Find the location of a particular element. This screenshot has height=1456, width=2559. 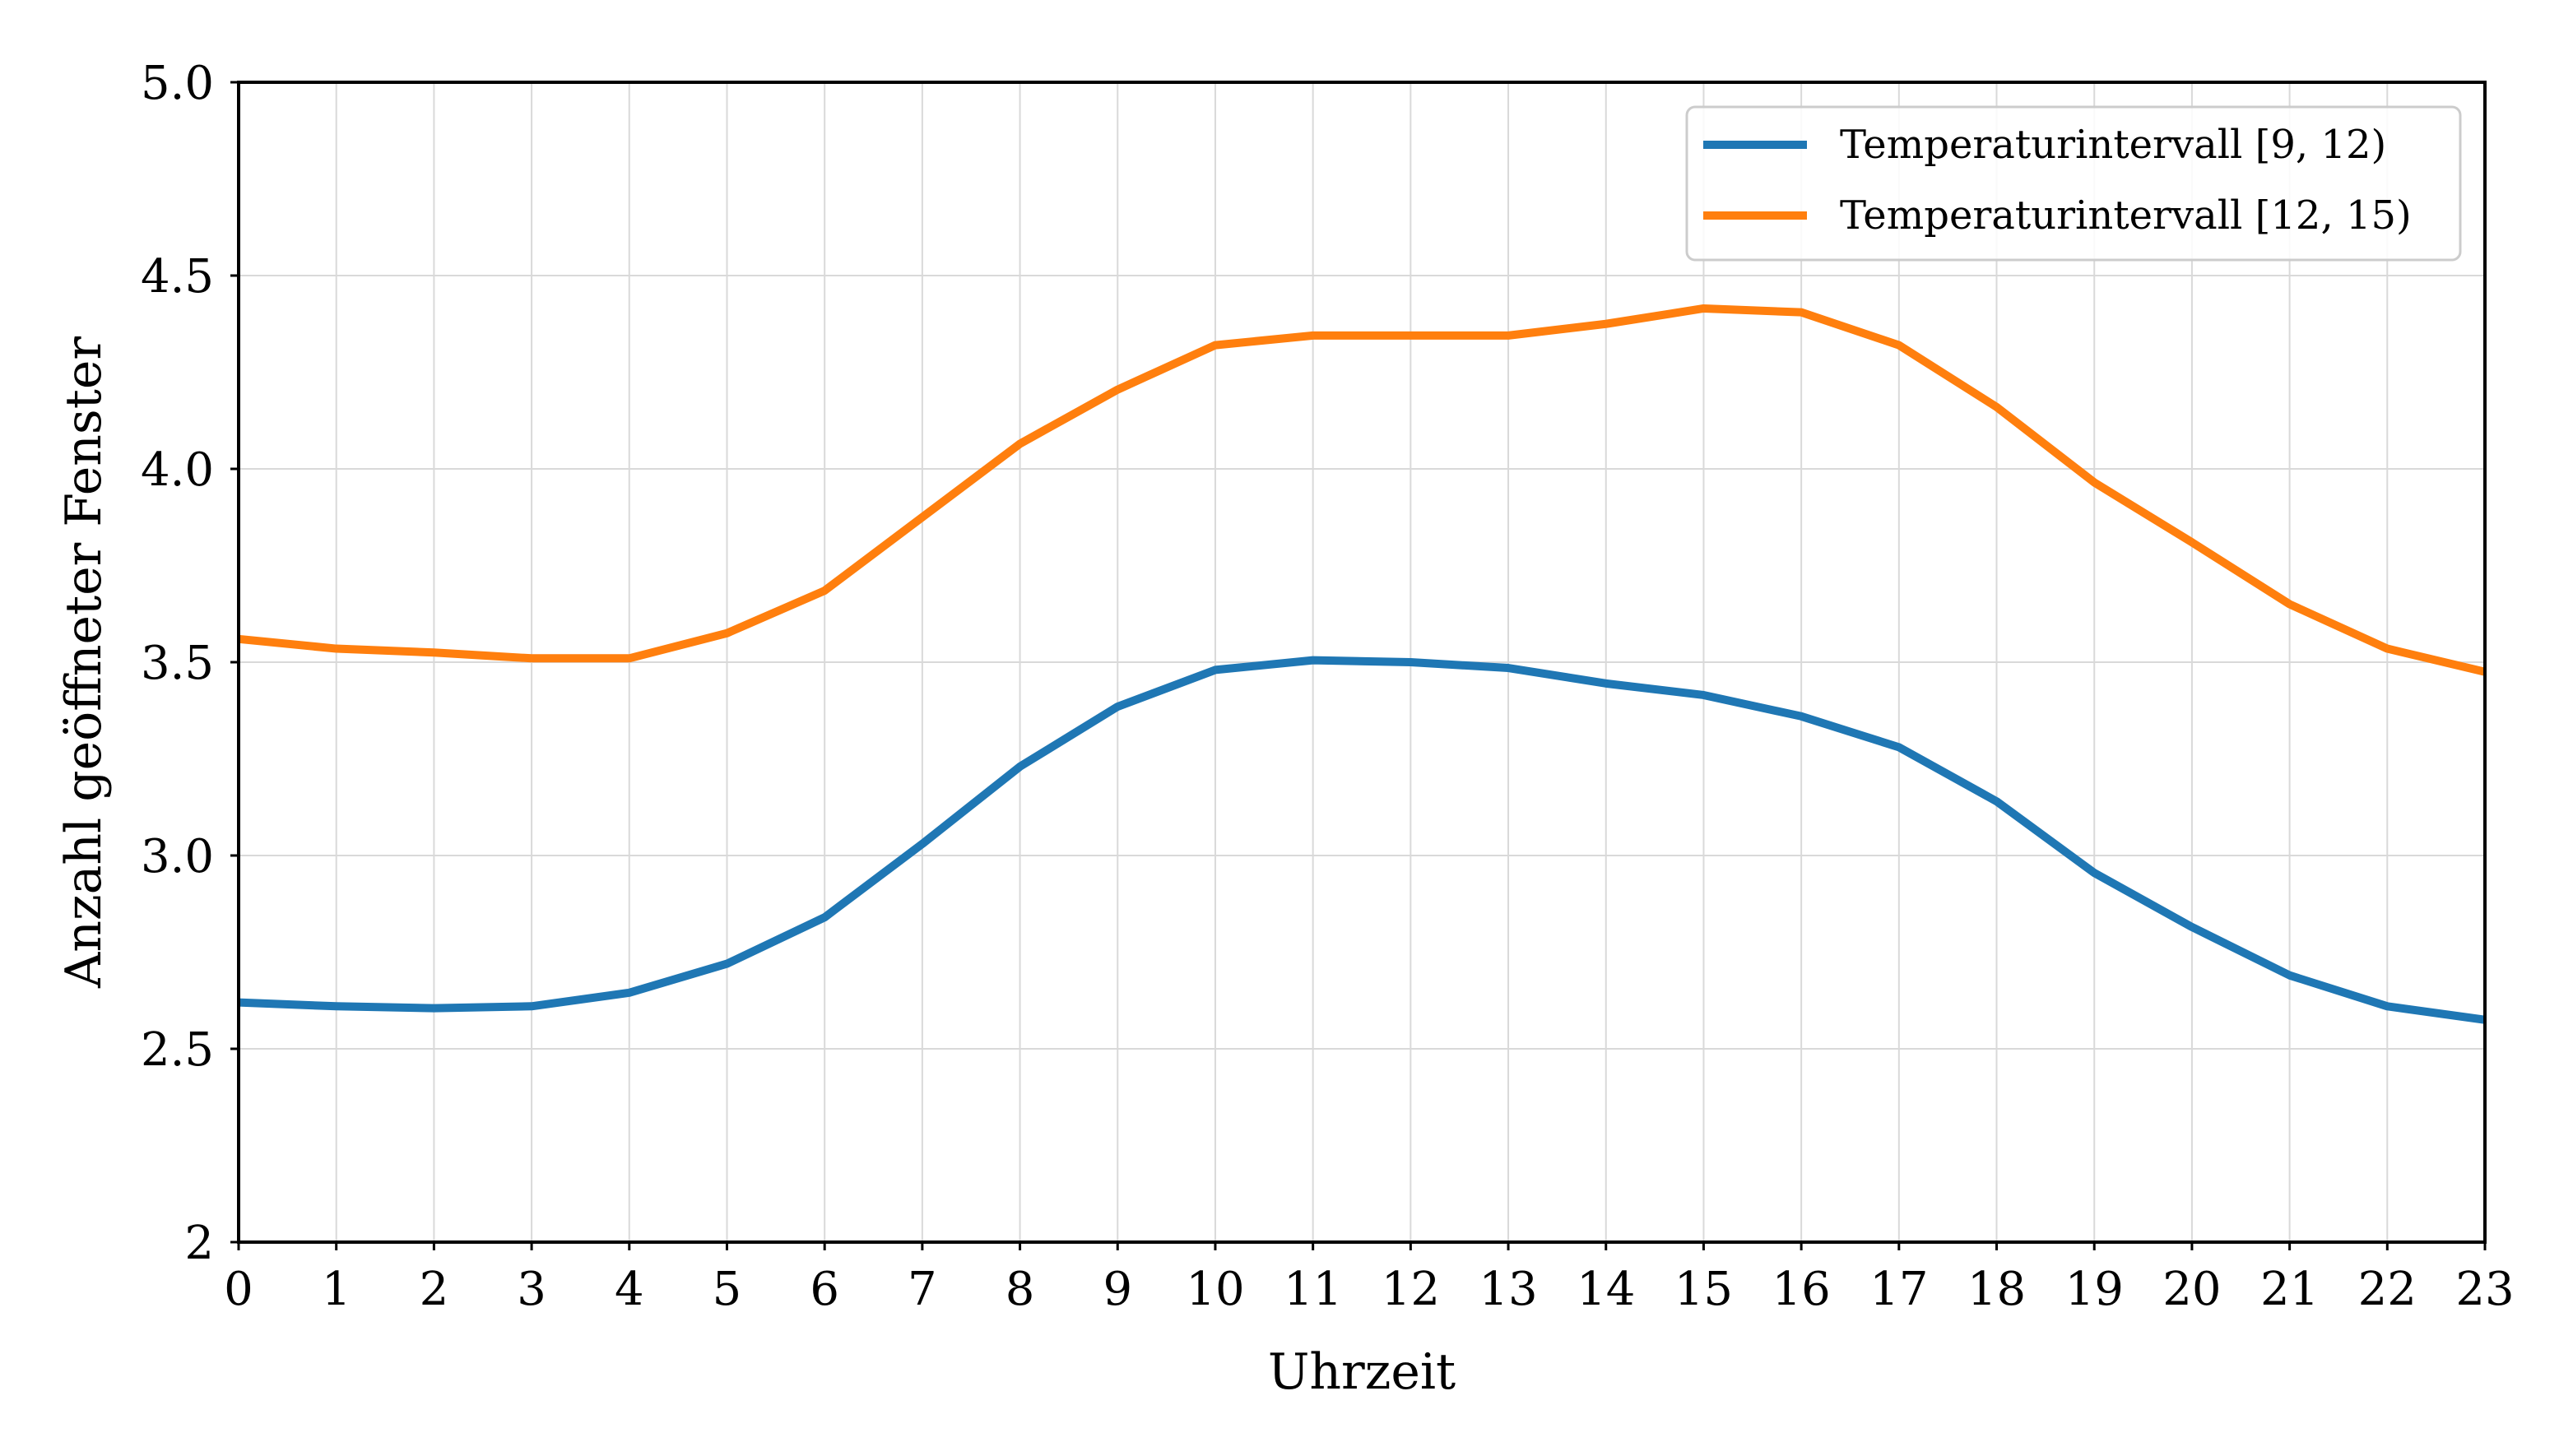

x-tick-label: 10 is located at coordinates (1215, 1289).